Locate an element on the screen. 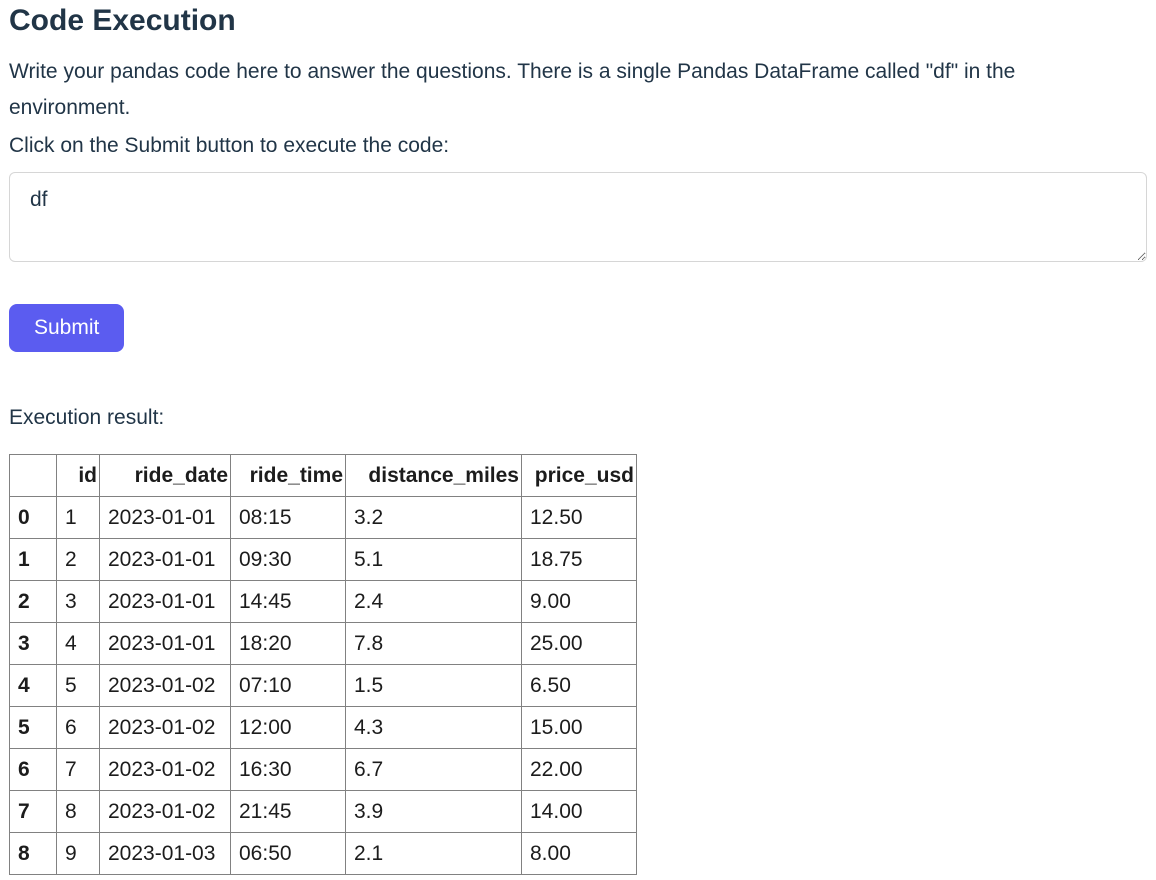 Image resolution: width=1156 pixels, height=880 pixels. column-header is located at coordinates (33, 475).